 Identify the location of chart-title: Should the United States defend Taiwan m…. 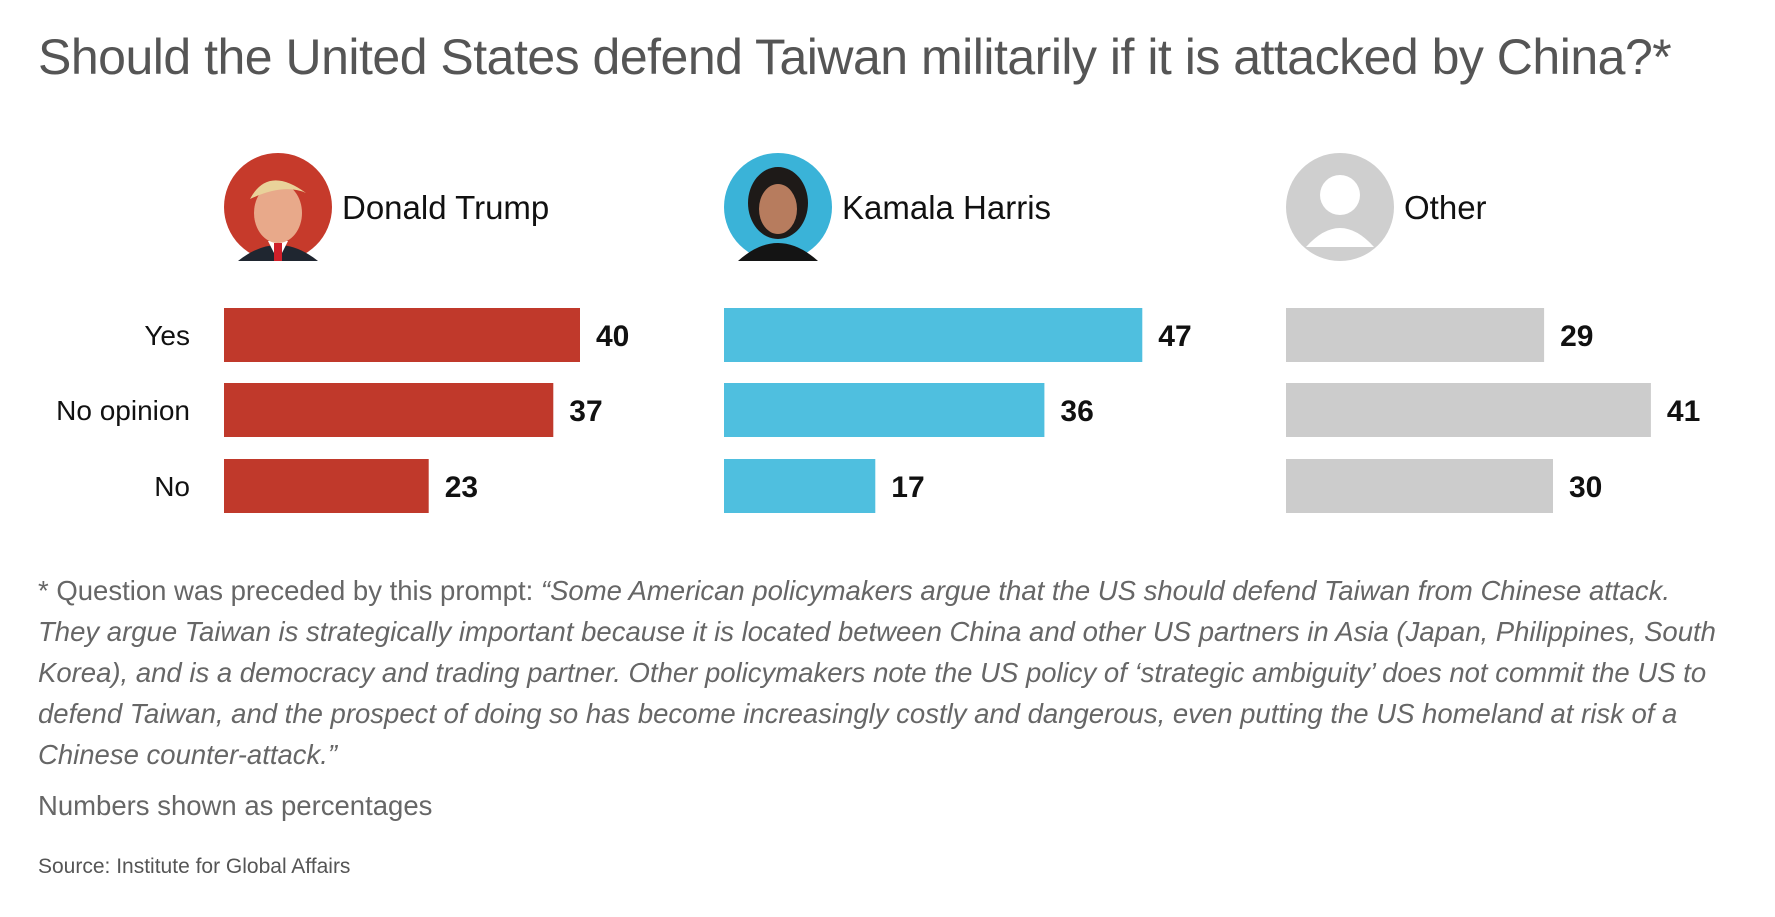
(855, 57).